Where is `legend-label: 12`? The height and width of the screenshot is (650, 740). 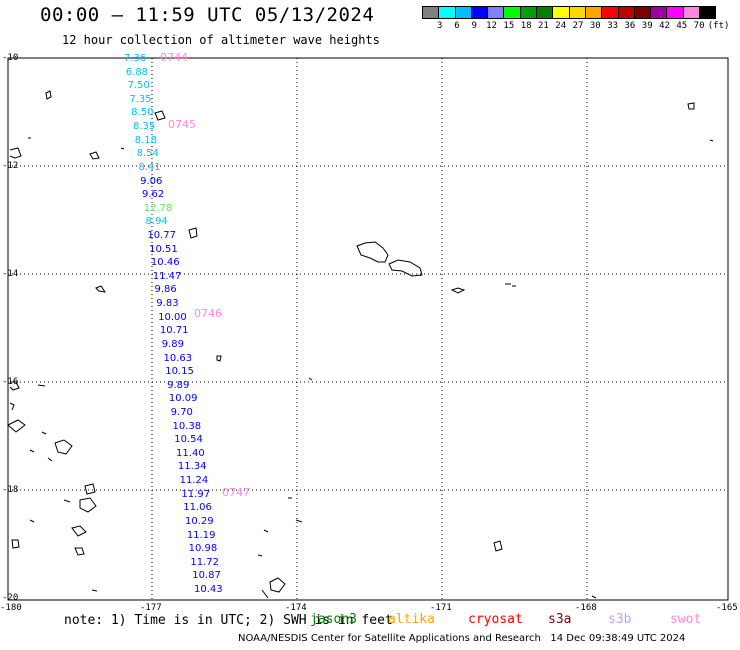 legend-label: 12 is located at coordinates (491, 26).